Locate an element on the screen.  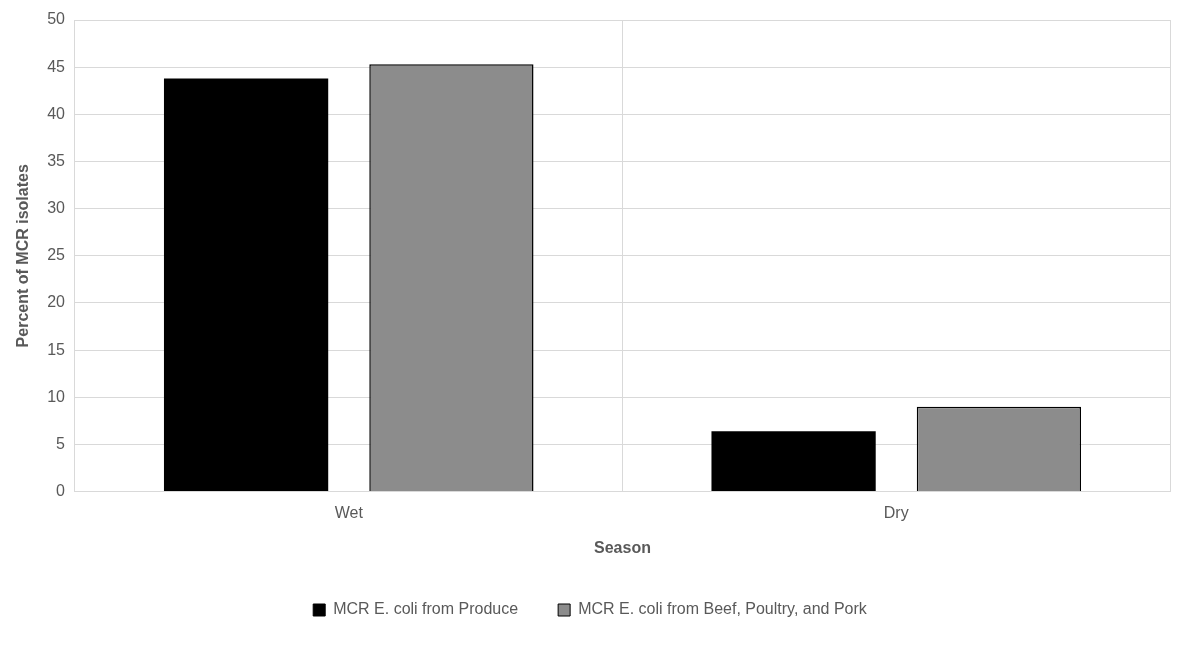
x-tick-label: Wet is located at coordinates (349, 512).